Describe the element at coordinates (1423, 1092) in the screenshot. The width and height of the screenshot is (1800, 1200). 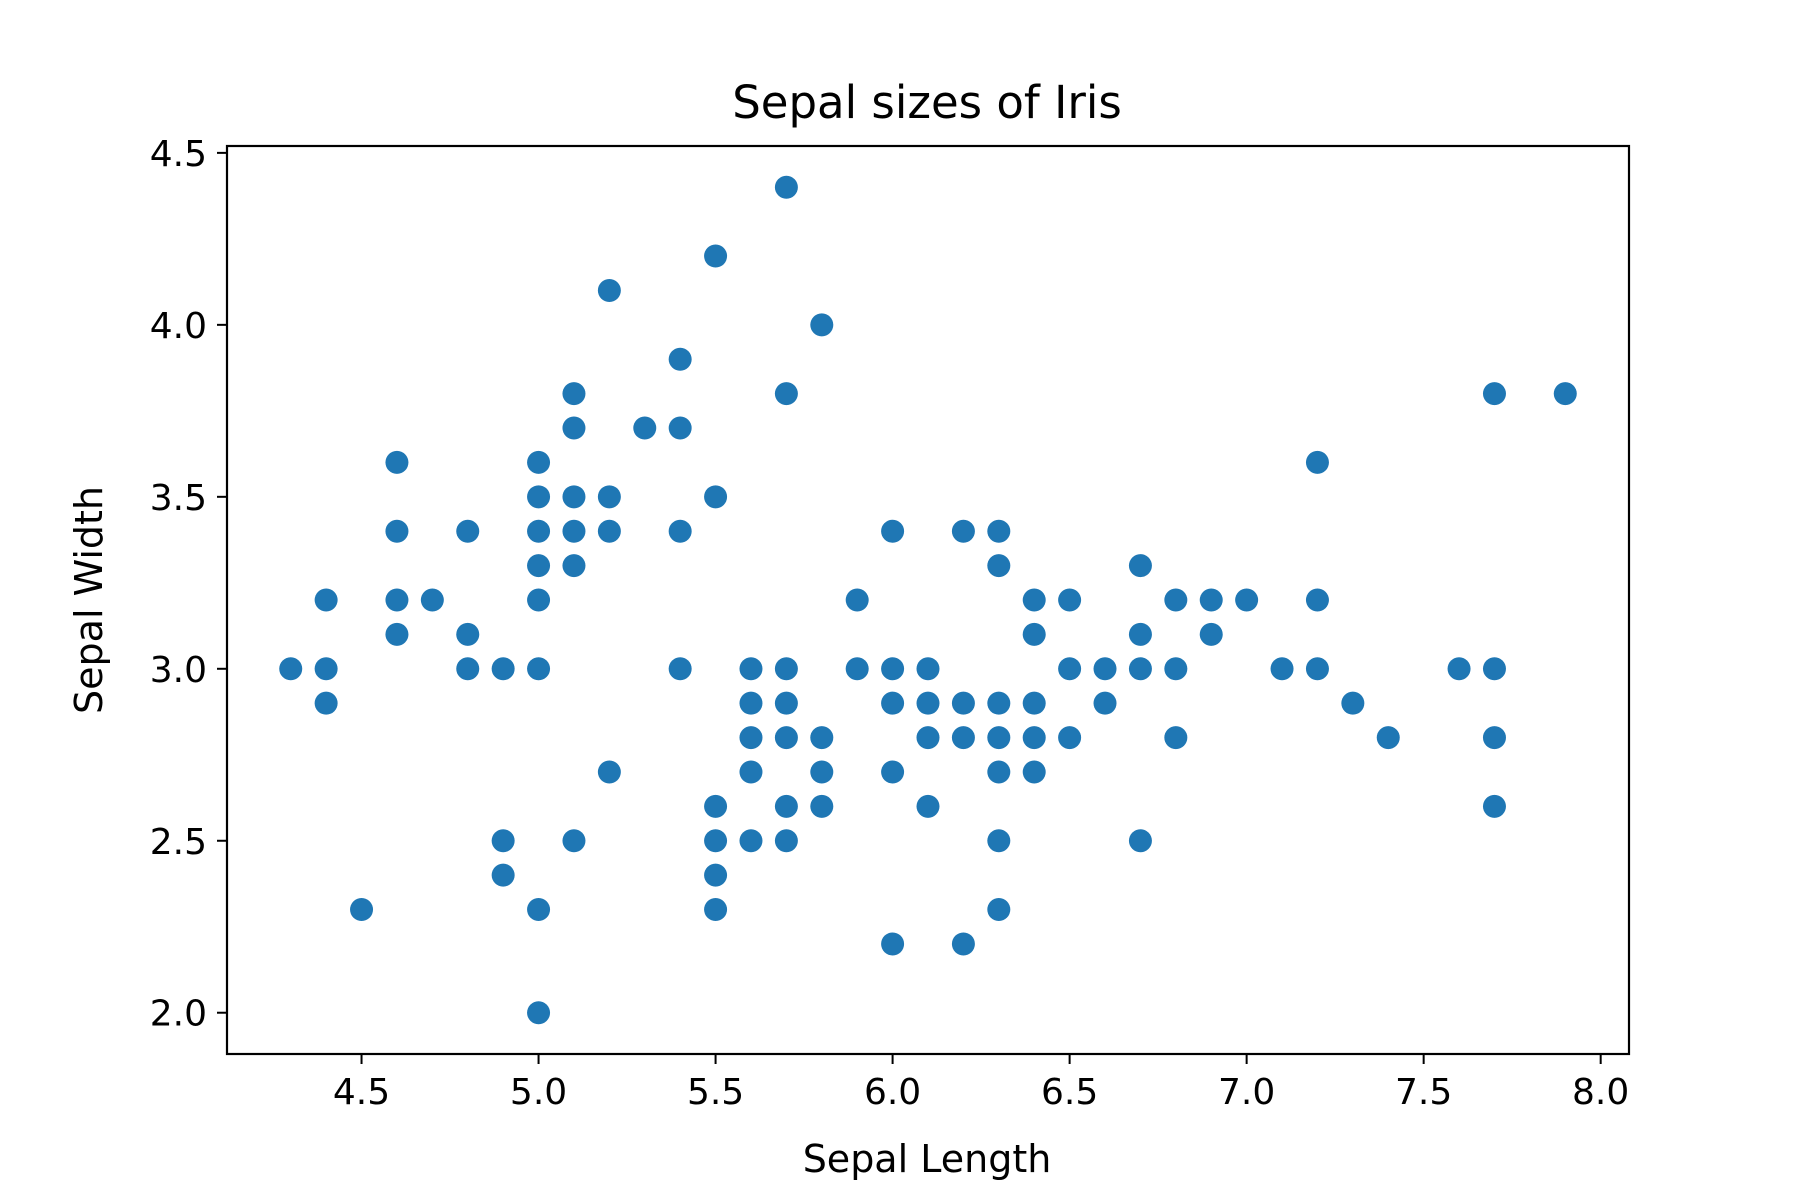
I see `x-tick-label: 7.5` at that location.